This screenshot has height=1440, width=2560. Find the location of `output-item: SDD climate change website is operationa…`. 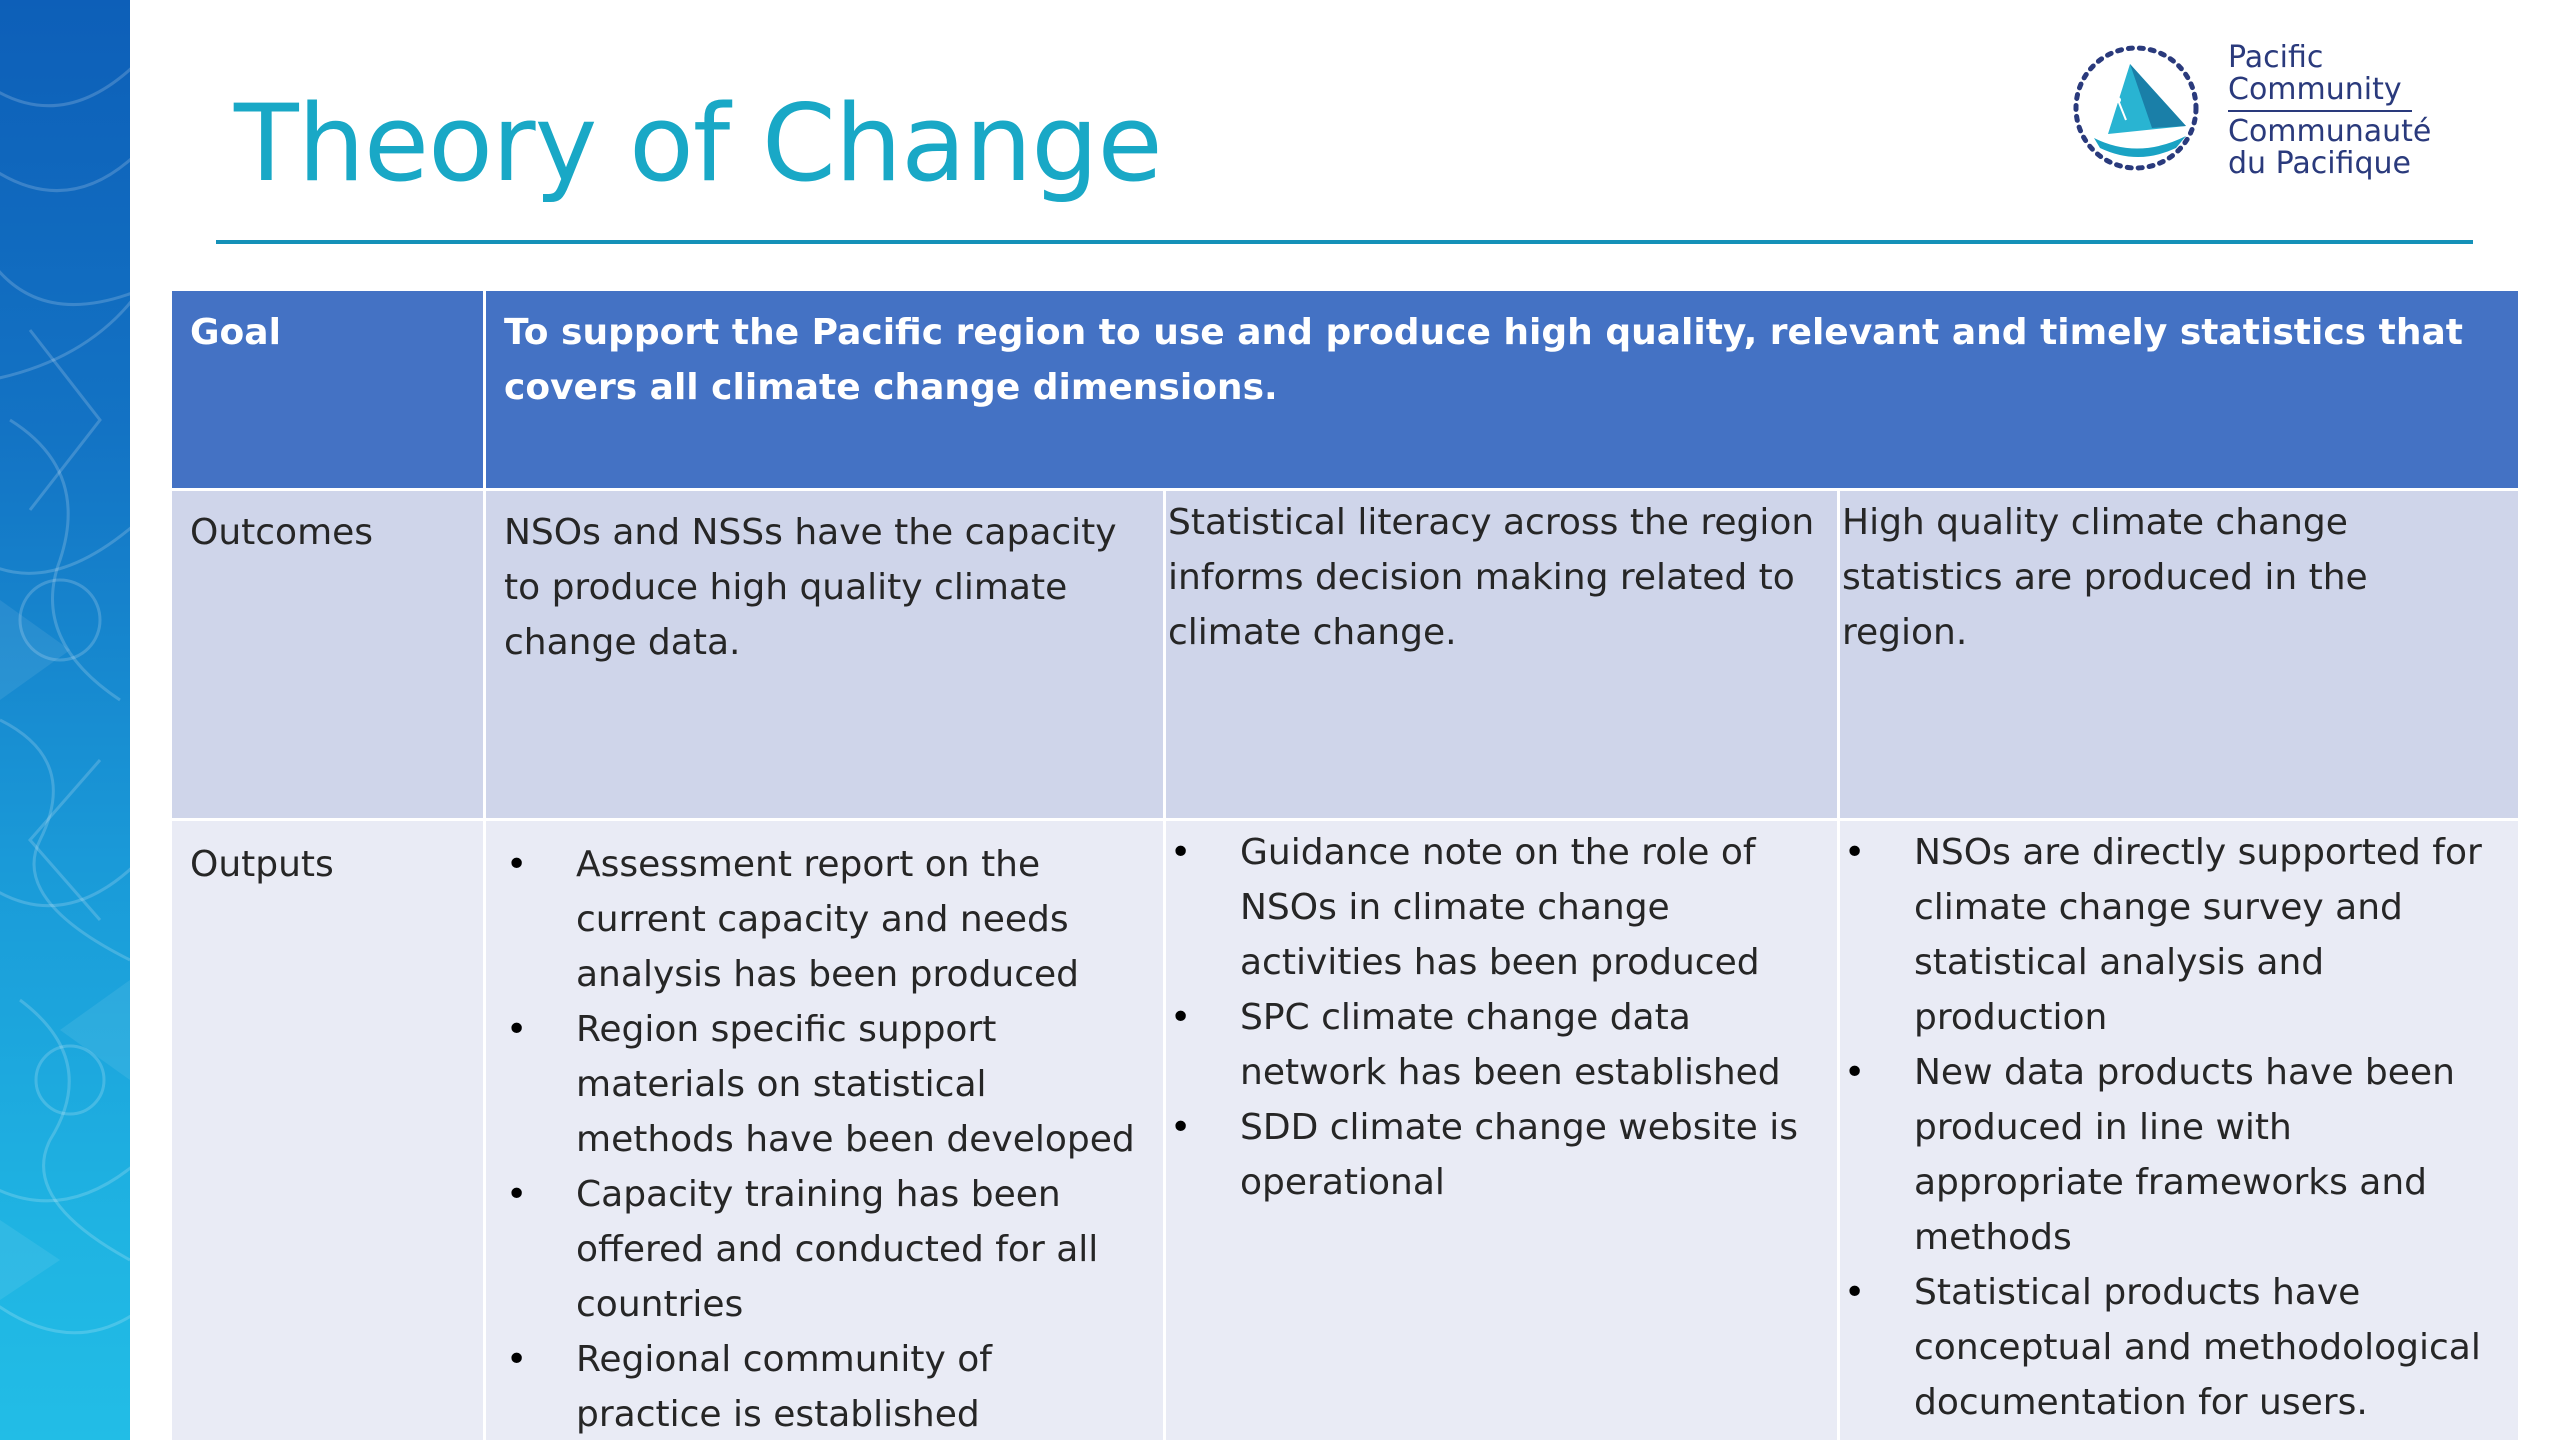

output-item: SDD climate change website is operationa… is located at coordinates (1493, 1155).